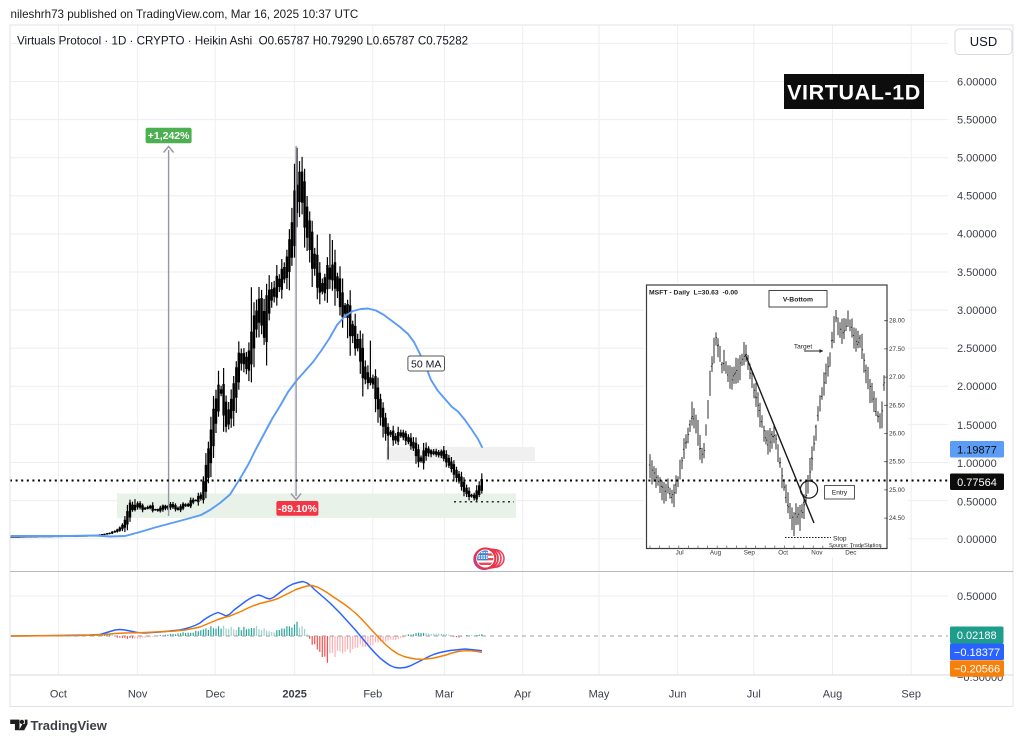  Describe the element at coordinates (977, 159) in the screenshot. I see `svg-text: 5.00000` at that location.